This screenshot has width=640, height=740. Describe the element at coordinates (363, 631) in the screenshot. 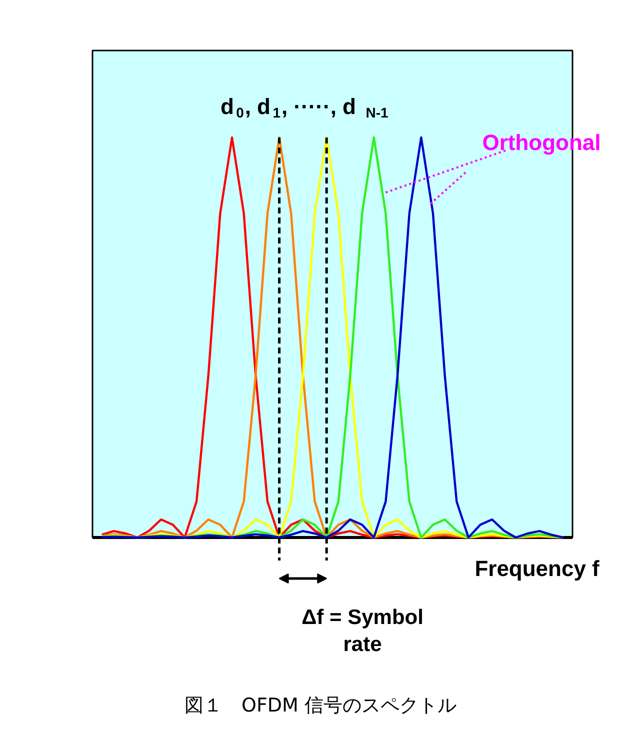

I see `text: Δf = Symbol rate` at that location.